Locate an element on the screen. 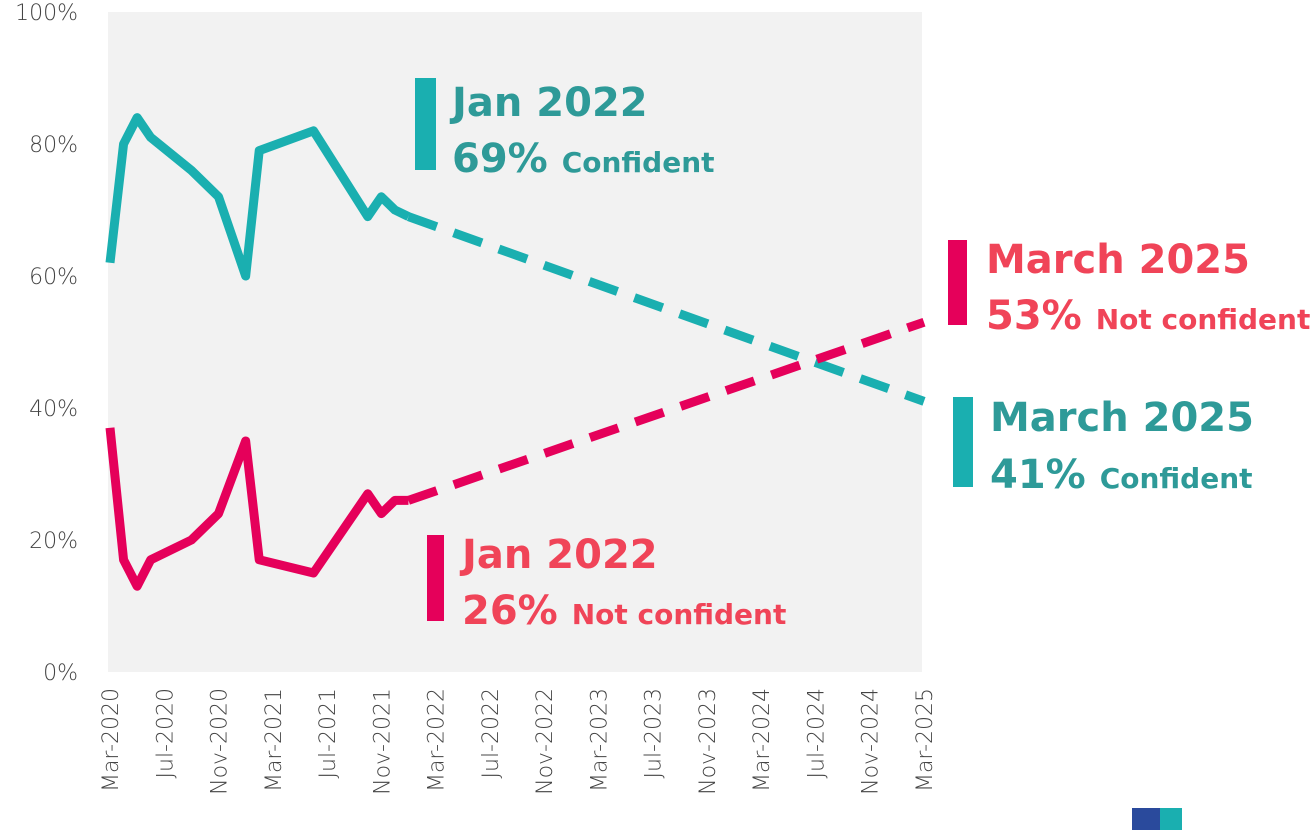 Image resolution: width=1316 pixels, height=830 pixels. annotation-text: 26% Not confident is located at coordinates (624, 611).